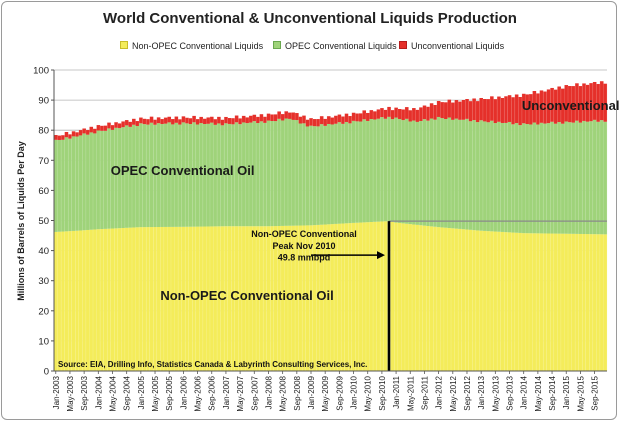  I want to click on x-tick-label: Jan-2012, so click(439, 392).